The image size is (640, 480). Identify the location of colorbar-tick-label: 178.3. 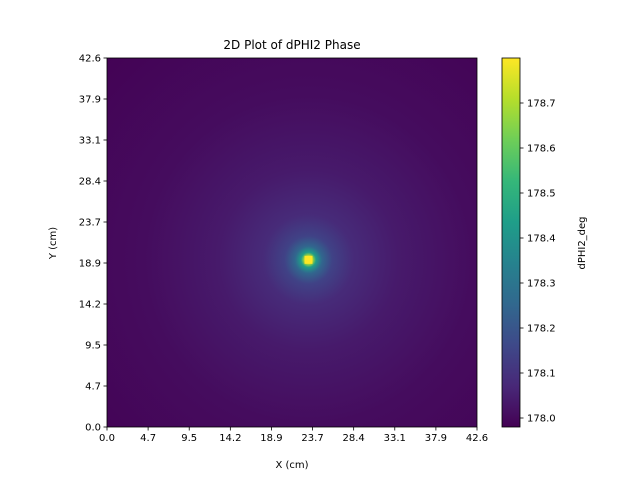
(541, 284).